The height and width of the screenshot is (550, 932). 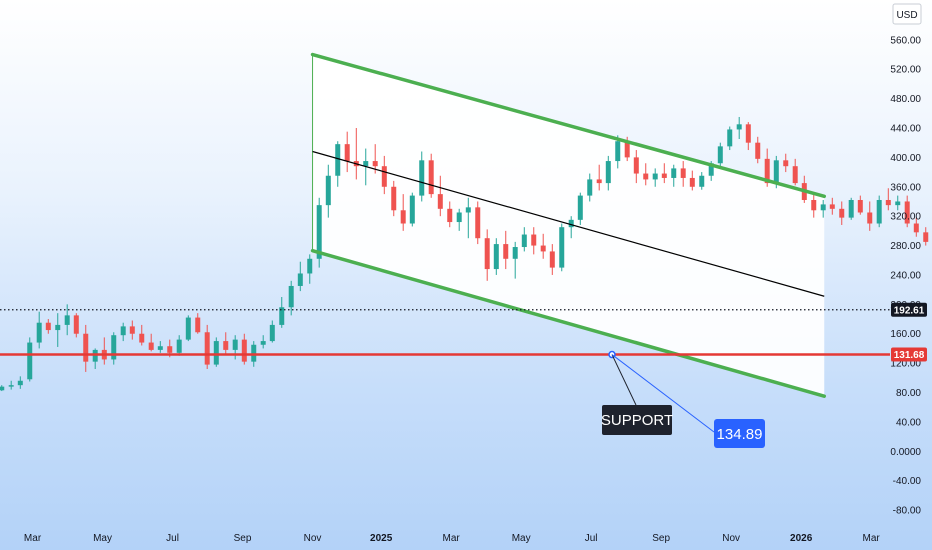 I want to click on channel-midline, so click(x=568, y=223).